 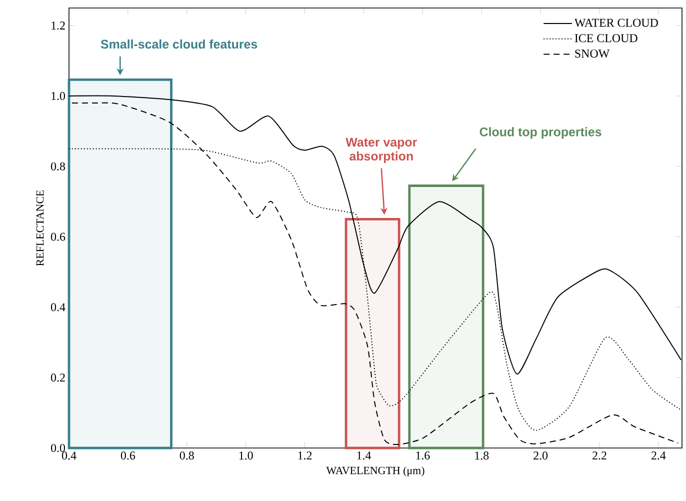 What do you see at coordinates (592, 54) in the screenshot?
I see `legend-label: SNOW` at bounding box center [592, 54].